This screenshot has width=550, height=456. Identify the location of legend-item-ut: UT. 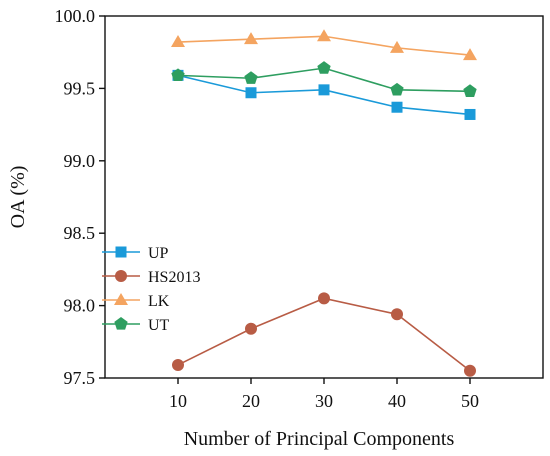
(136, 325).